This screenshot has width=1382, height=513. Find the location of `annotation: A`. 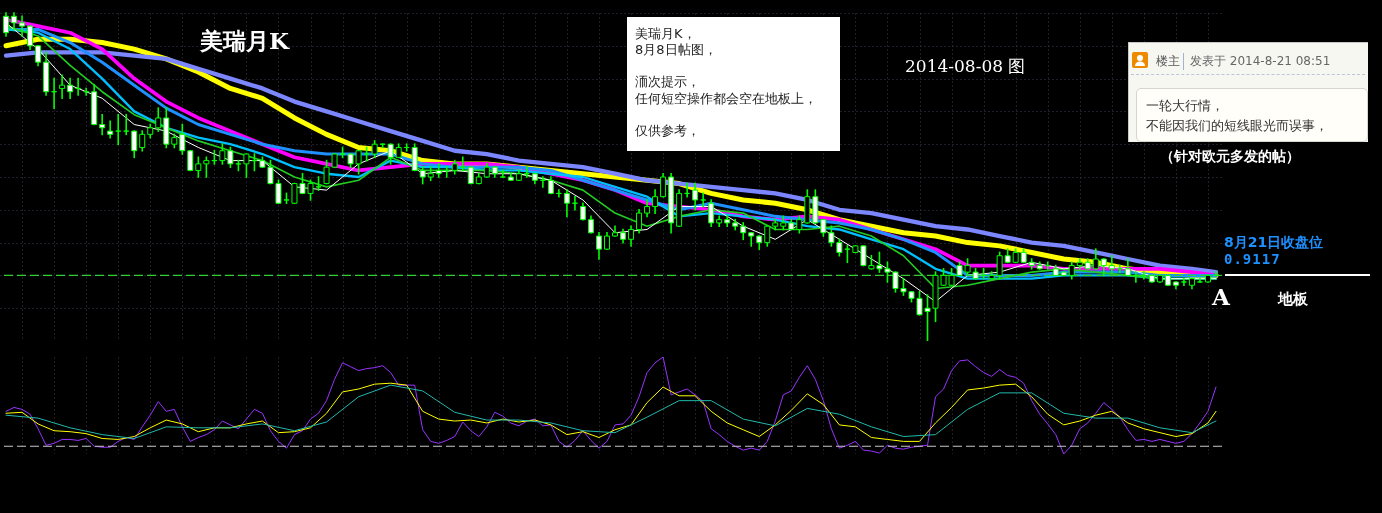

annotation: A is located at coordinates (1221, 296).